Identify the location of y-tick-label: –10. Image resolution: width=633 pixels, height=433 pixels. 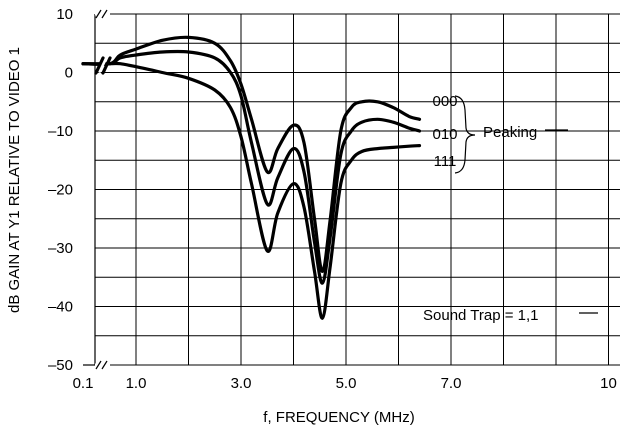
(60, 131).